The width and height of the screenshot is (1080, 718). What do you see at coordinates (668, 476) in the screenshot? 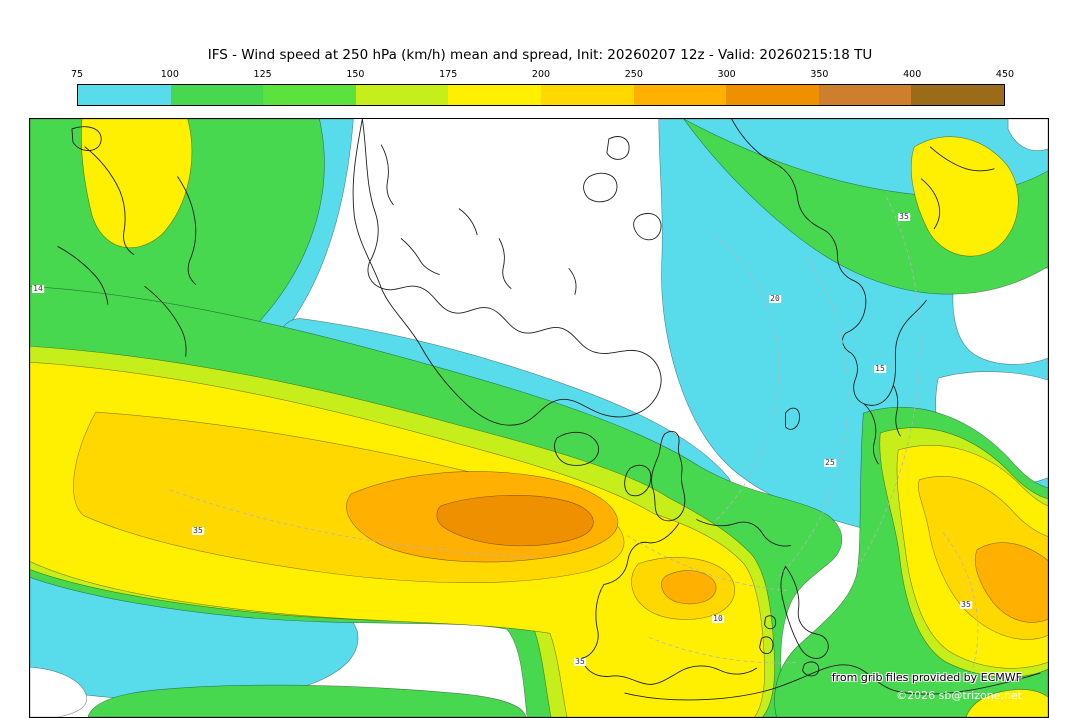
I see `great-britain-coastline` at bounding box center [668, 476].